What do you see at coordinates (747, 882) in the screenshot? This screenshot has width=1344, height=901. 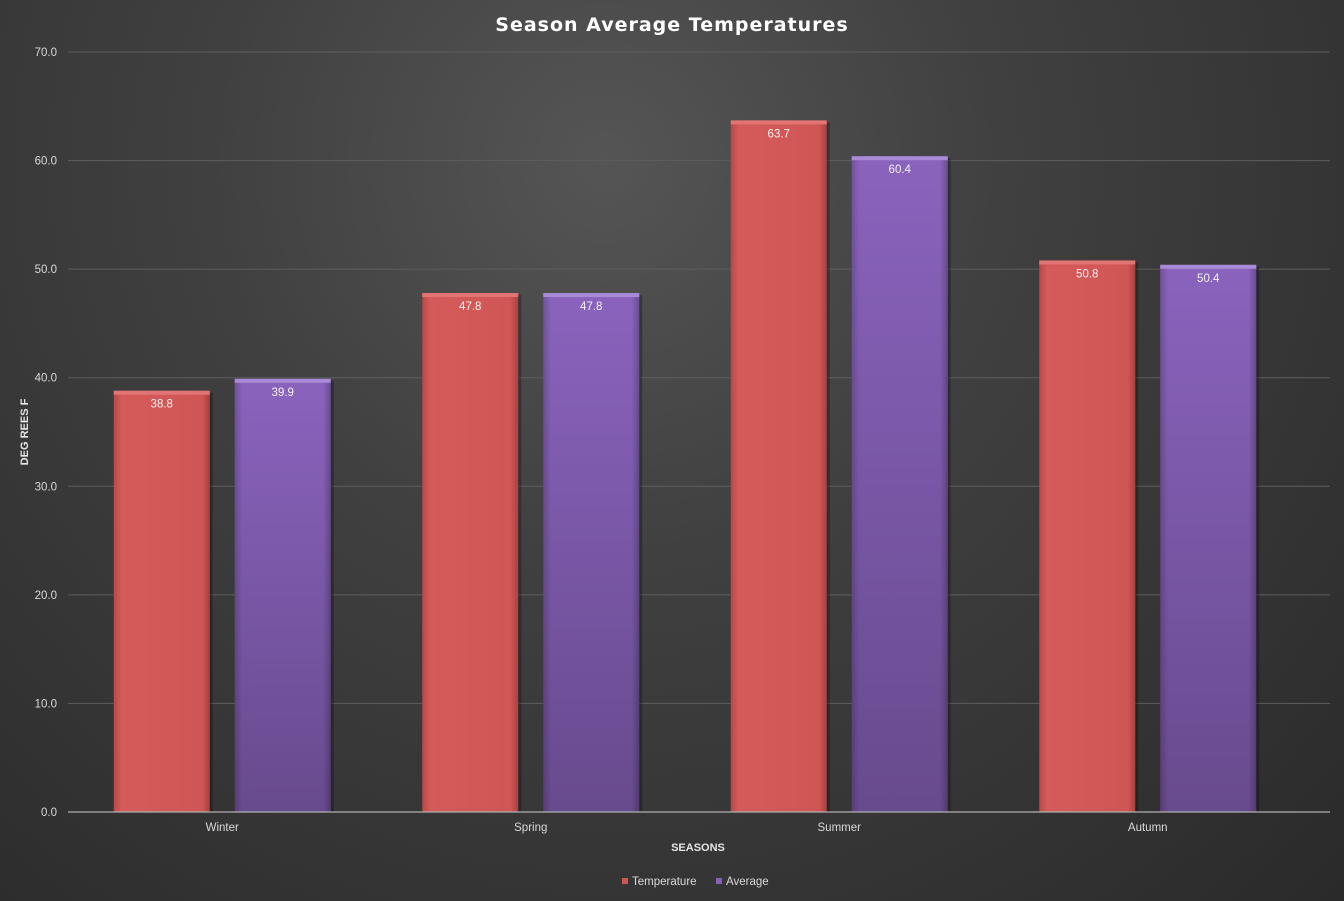 I see `legend-label: Average` at bounding box center [747, 882].